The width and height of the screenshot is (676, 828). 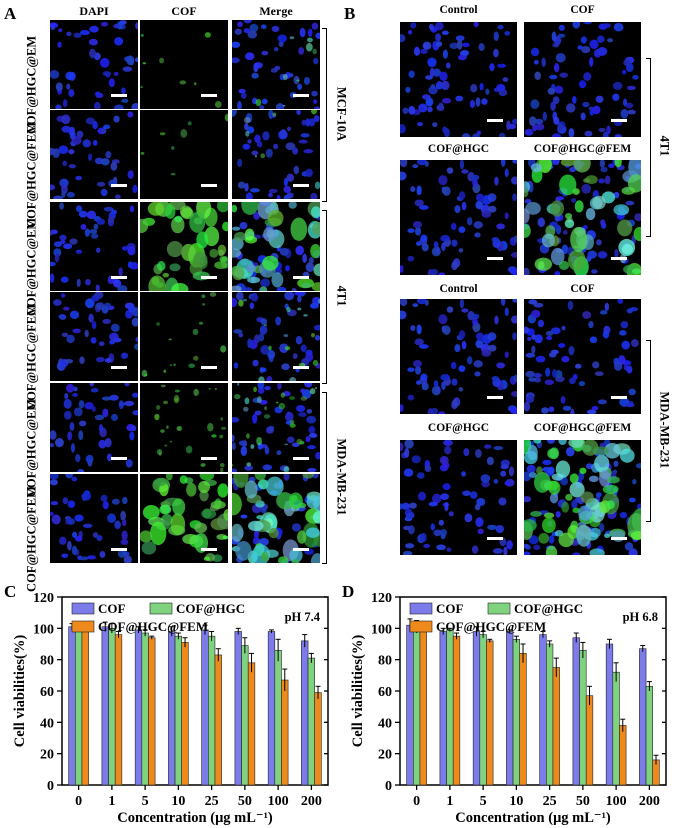 I want to click on x-tick-label: 1, so click(x=111, y=801).